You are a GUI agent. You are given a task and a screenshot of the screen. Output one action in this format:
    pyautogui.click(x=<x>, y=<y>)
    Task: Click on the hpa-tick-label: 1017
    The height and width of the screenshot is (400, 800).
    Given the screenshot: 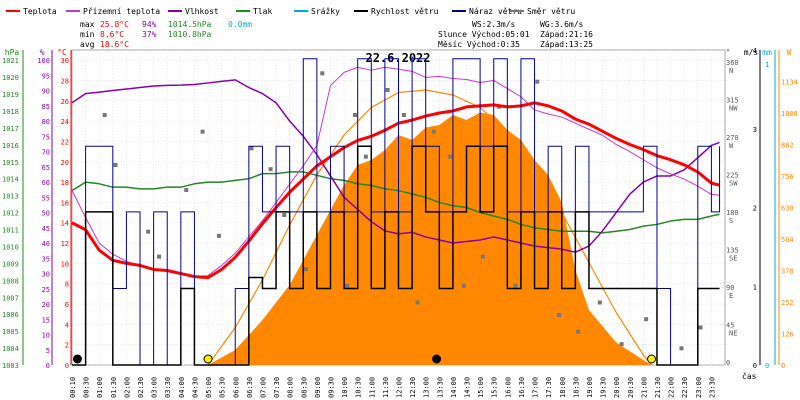 What is the action you would take?
    pyautogui.click(x=10, y=129)
    